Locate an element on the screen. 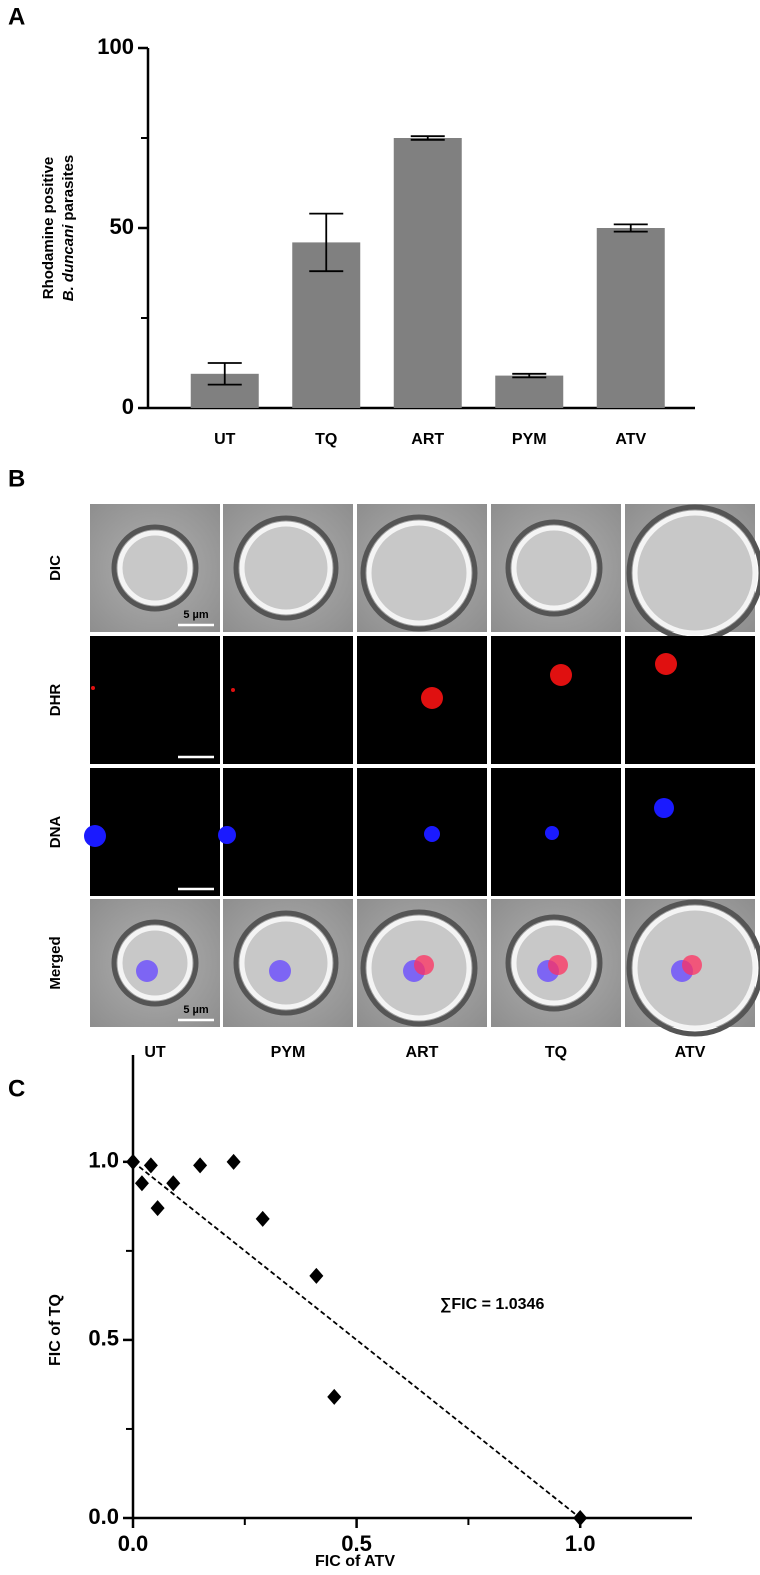  column-label: ART is located at coordinates (422, 1052).